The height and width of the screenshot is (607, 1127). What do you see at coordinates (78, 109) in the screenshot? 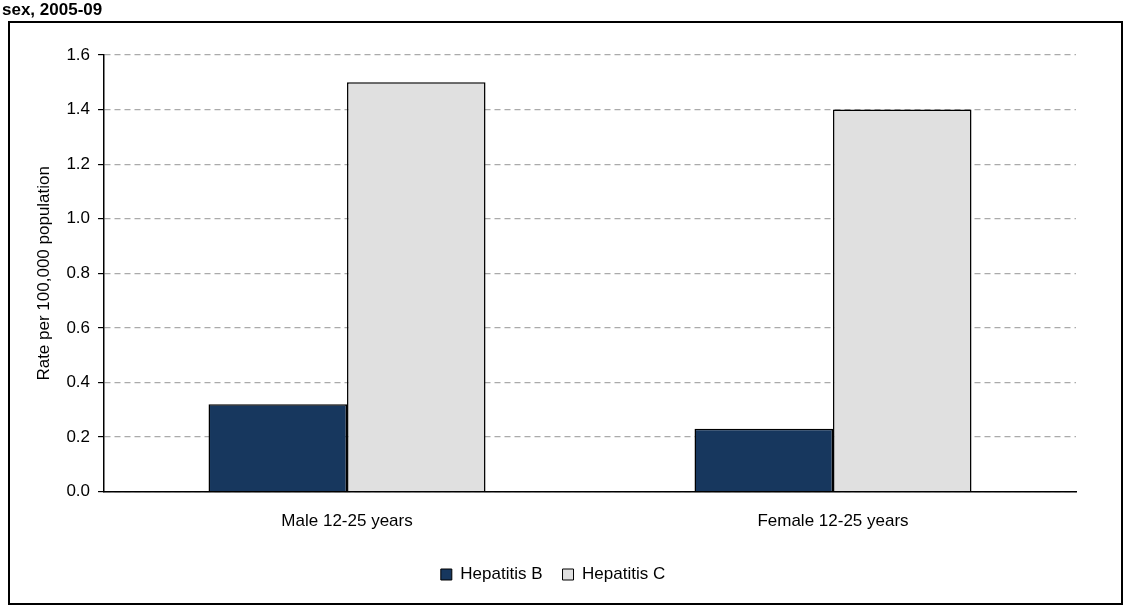
I see `y-tick-label: 1.4` at bounding box center [78, 109].